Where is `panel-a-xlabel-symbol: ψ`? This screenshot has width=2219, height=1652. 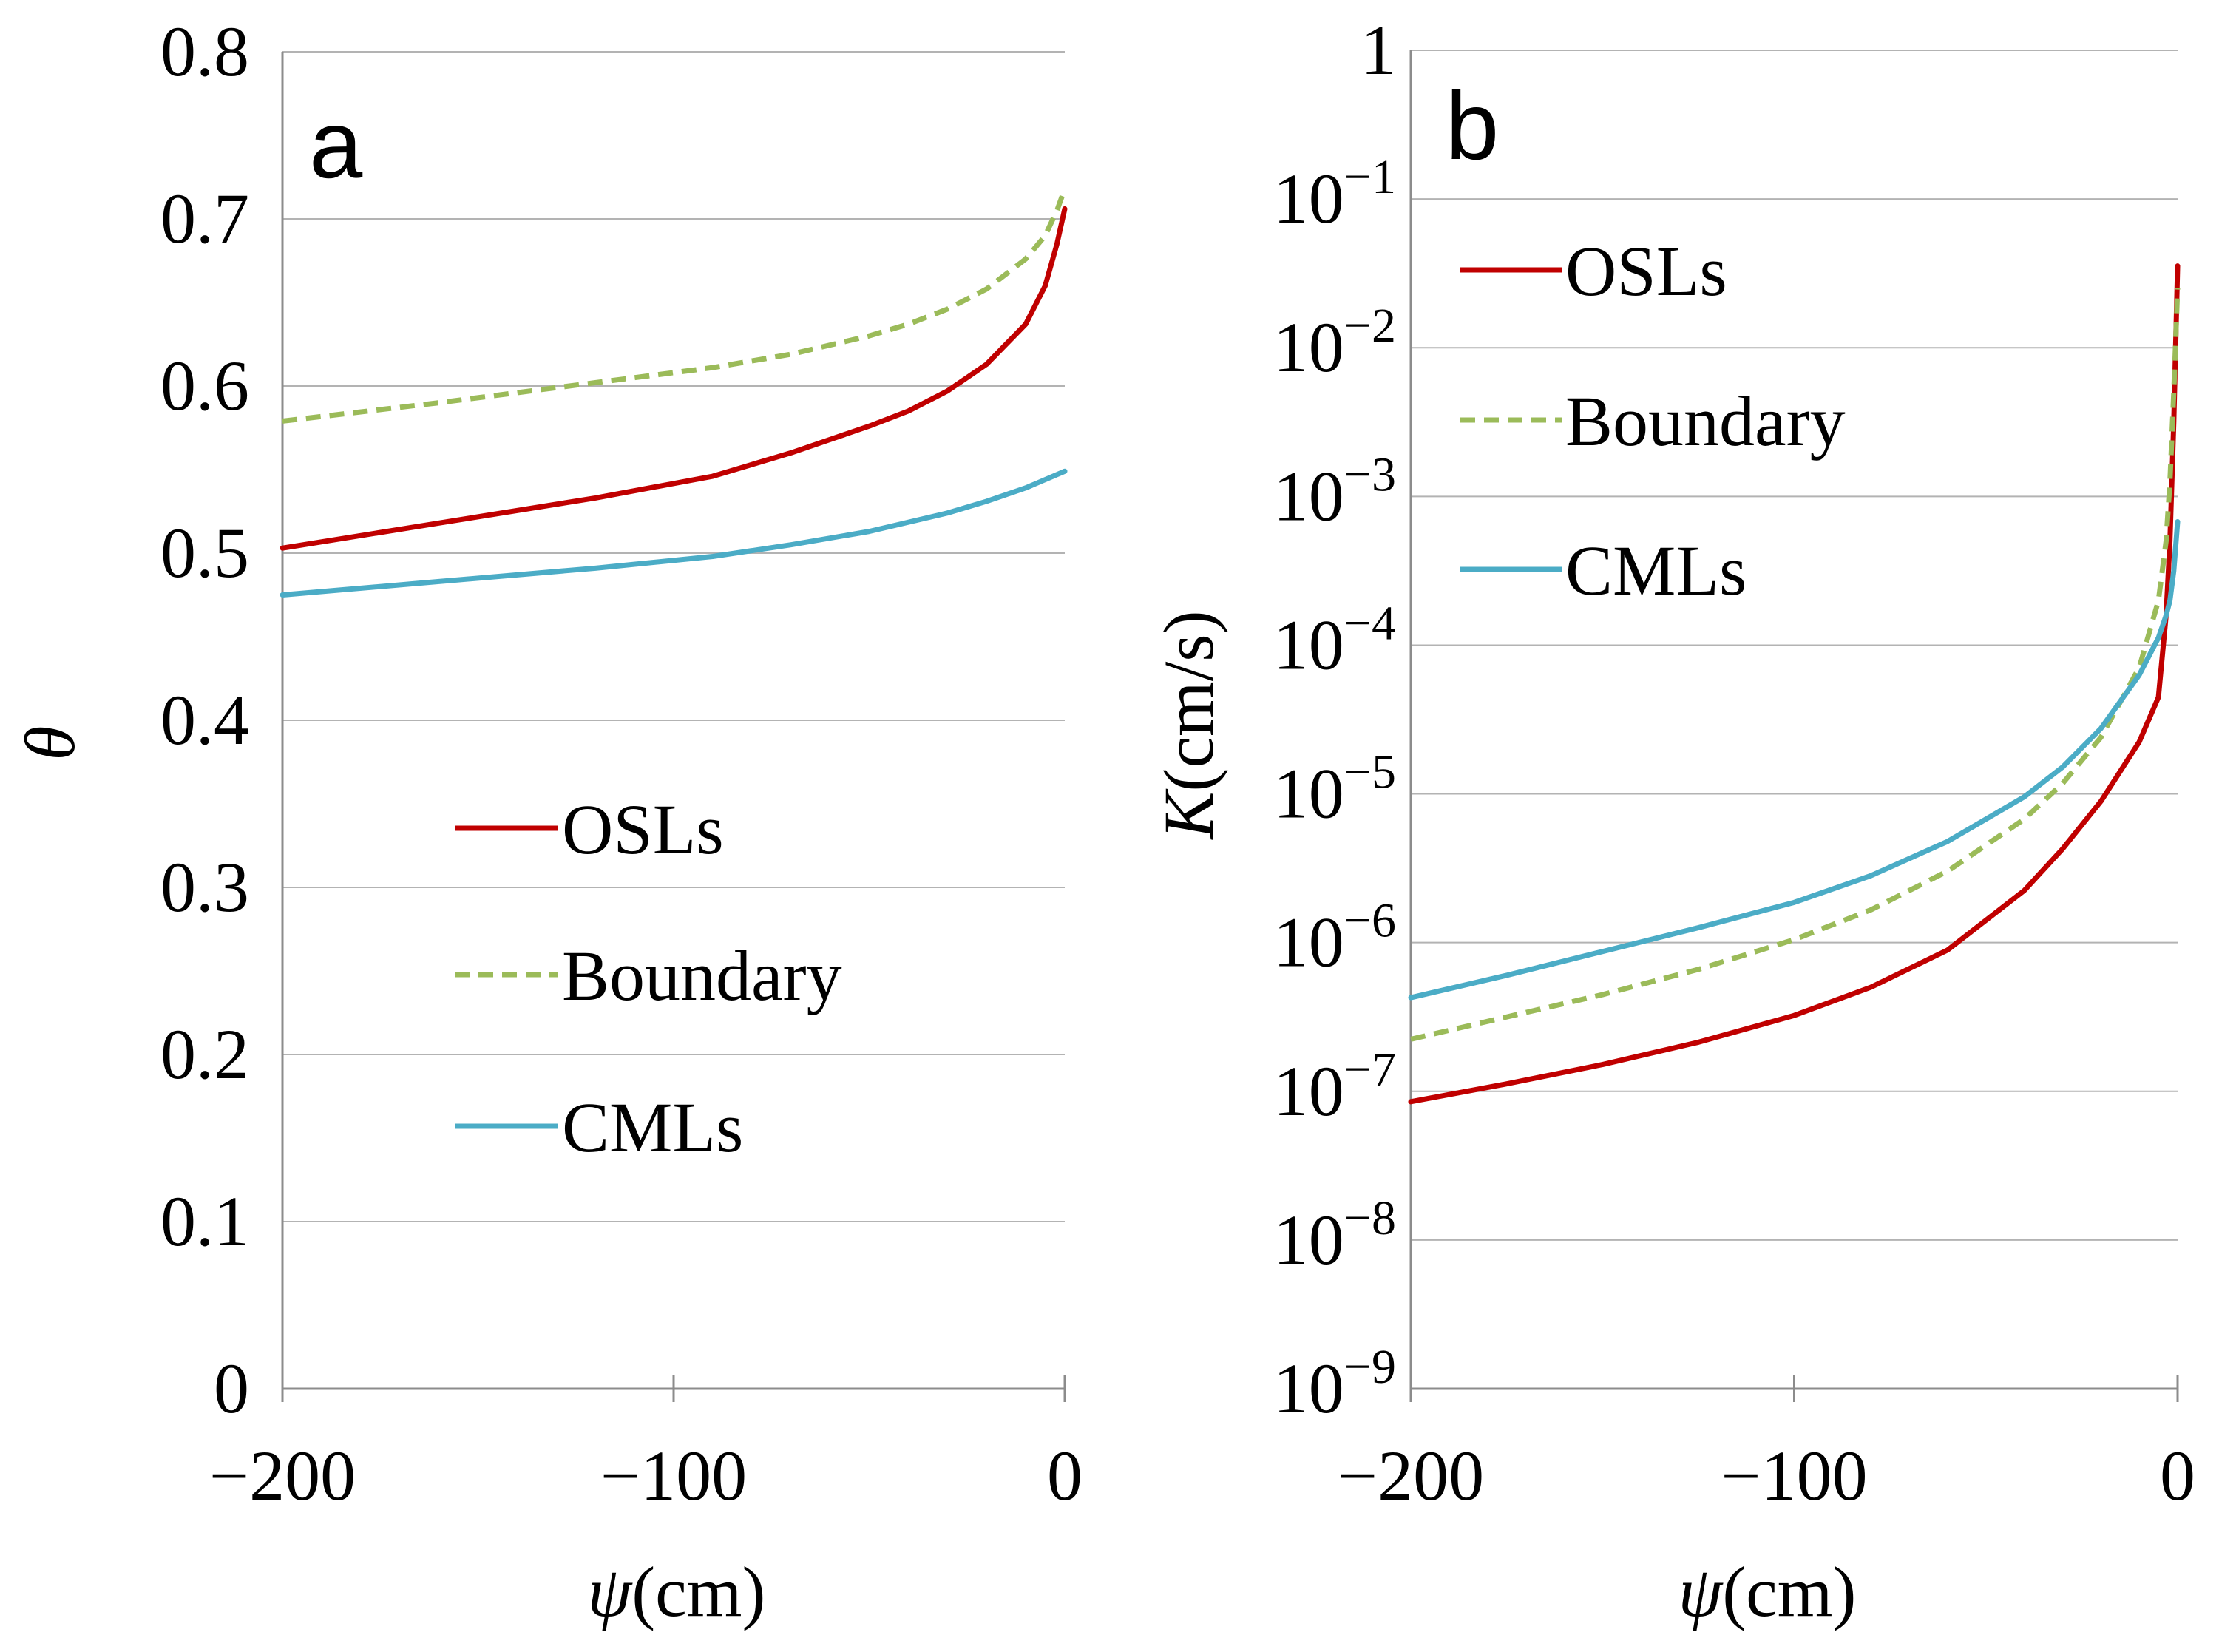
panel-a-xlabel-symbol: ψ is located at coordinates (611, 1591).